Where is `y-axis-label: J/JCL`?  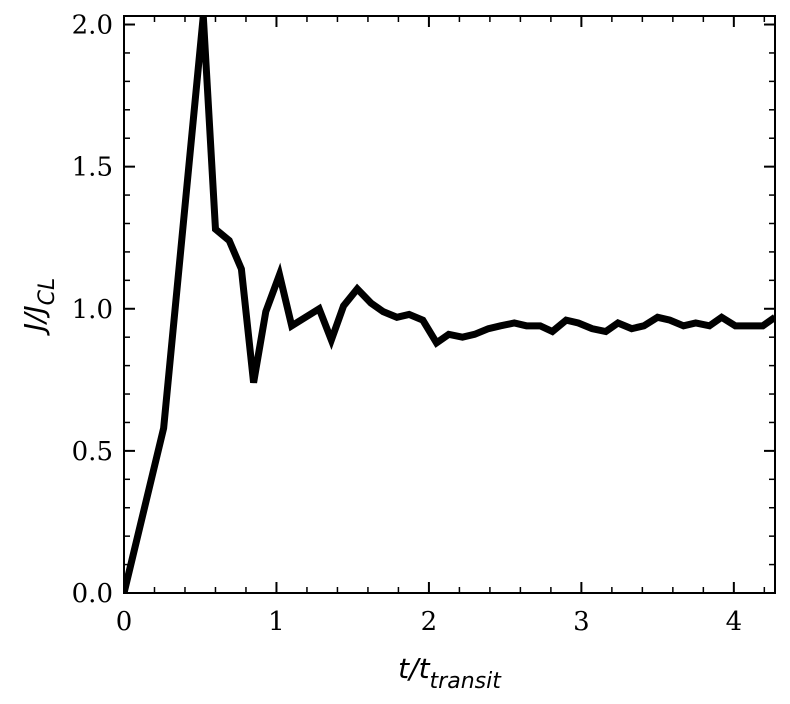
y-axis-label: J/JCL is located at coordinates (39, 307).